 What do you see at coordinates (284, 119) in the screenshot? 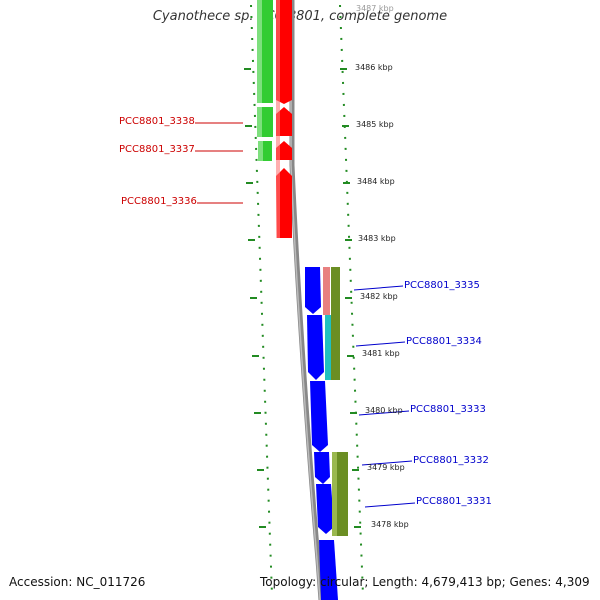
I see `red-genes` at bounding box center [284, 119].